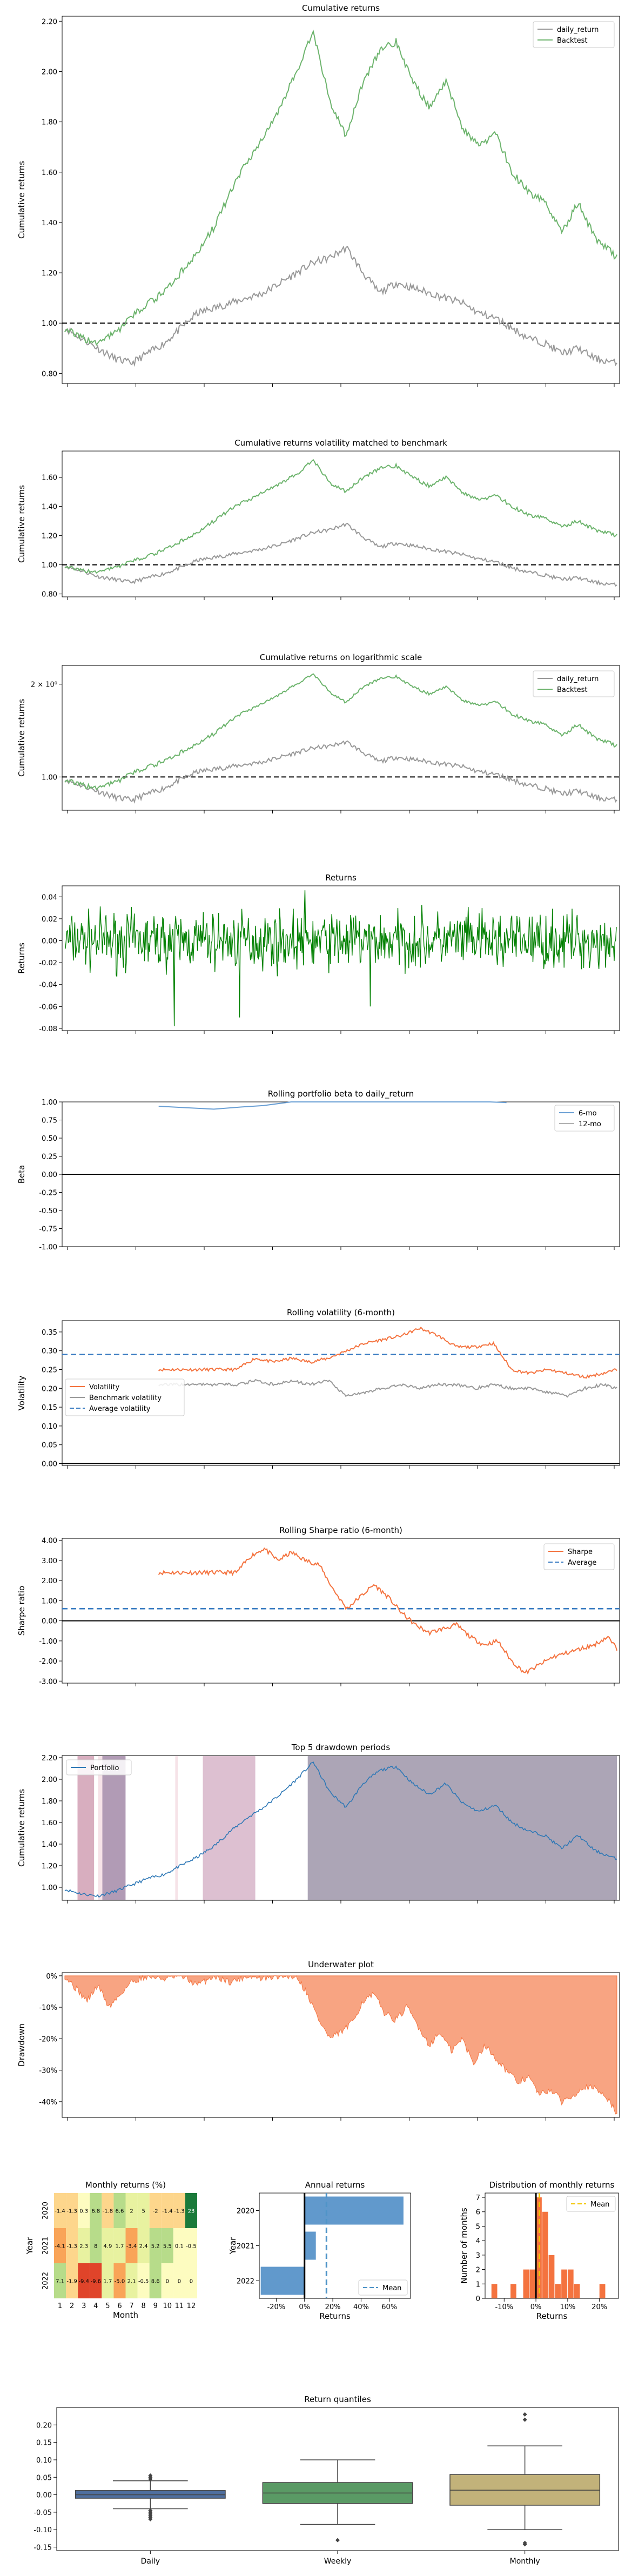 The width and height of the screenshot is (625, 2576). Describe the element at coordinates (99, 1767) in the screenshot. I see `legend: Portfolio` at that location.